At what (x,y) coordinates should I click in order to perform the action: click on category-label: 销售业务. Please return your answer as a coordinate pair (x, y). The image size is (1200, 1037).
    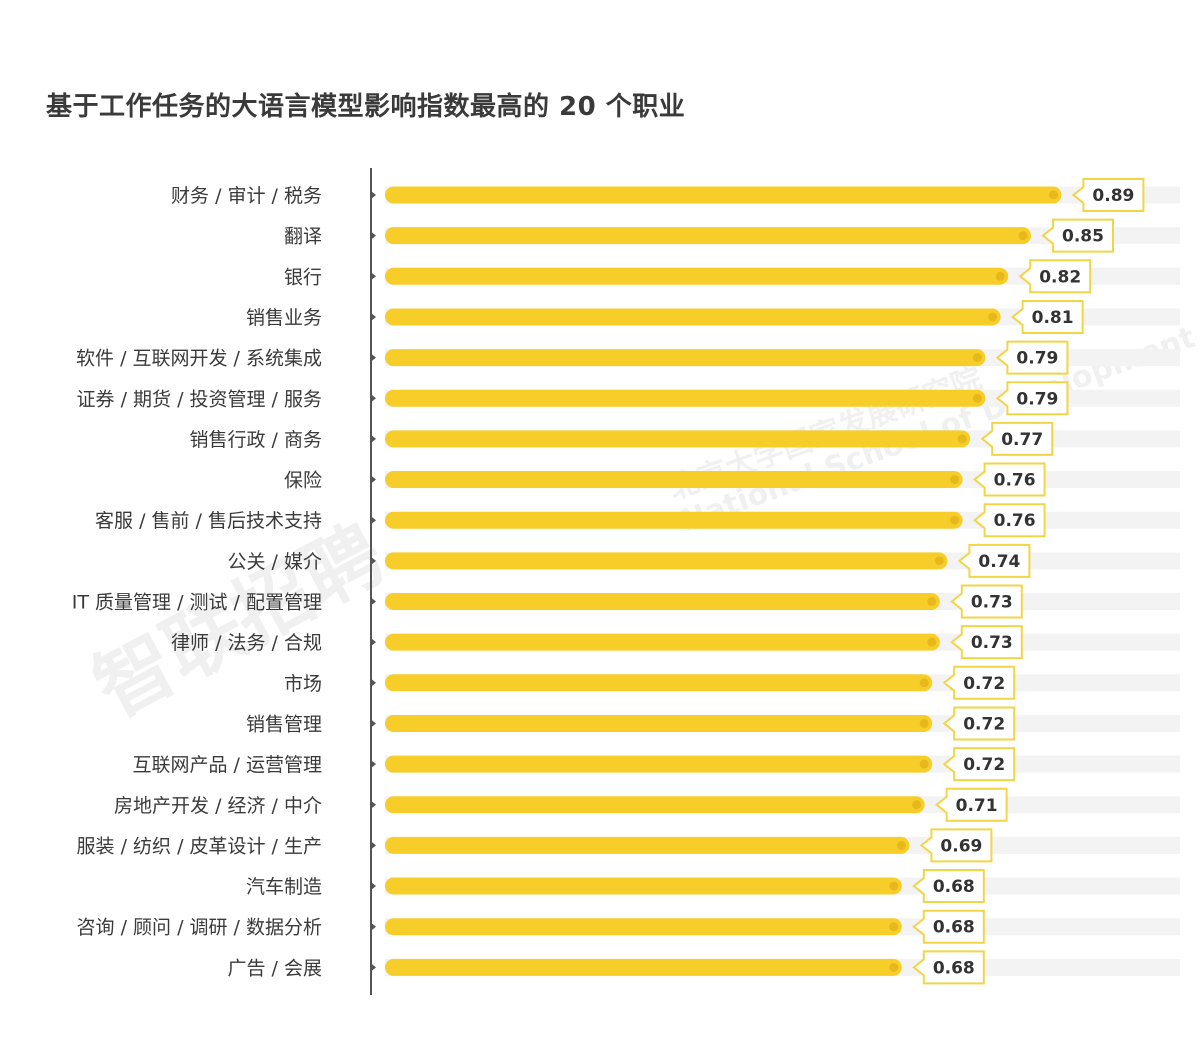
    Looking at the image, I should click on (284, 318).